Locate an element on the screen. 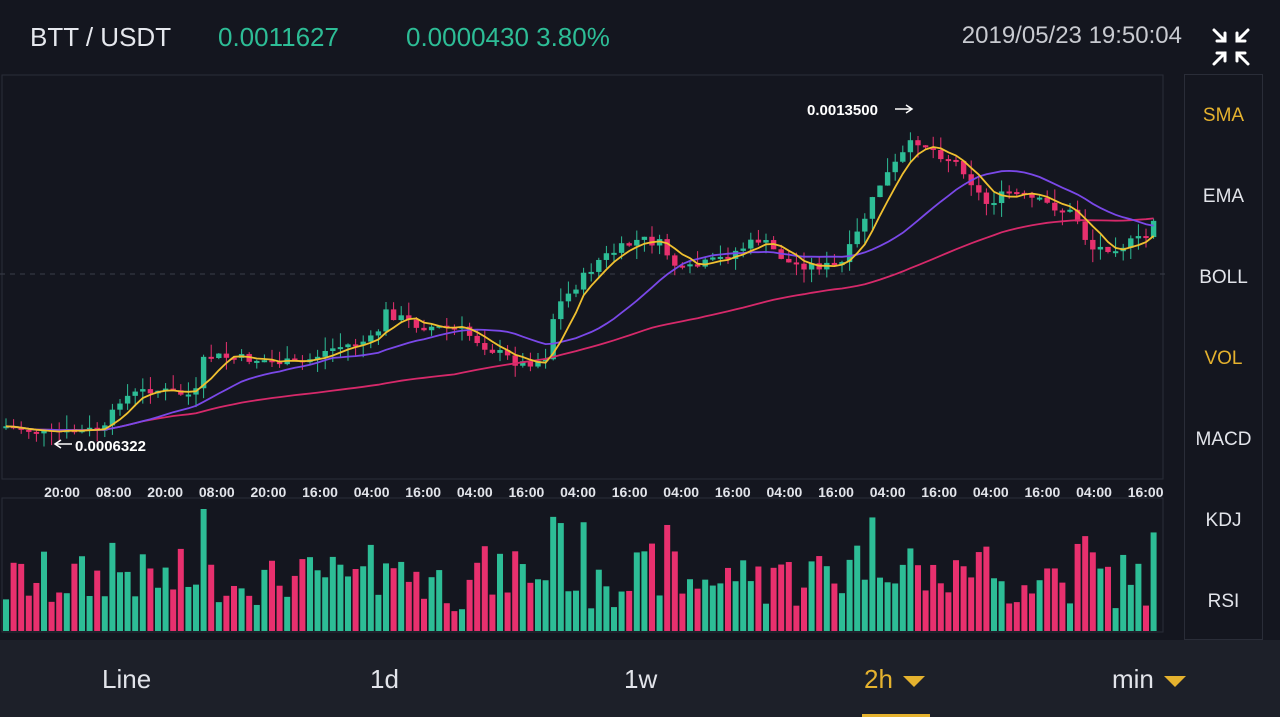 The width and height of the screenshot is (1280, 717). pair-title: BTT / USDT is located at coordinates (101, 37).